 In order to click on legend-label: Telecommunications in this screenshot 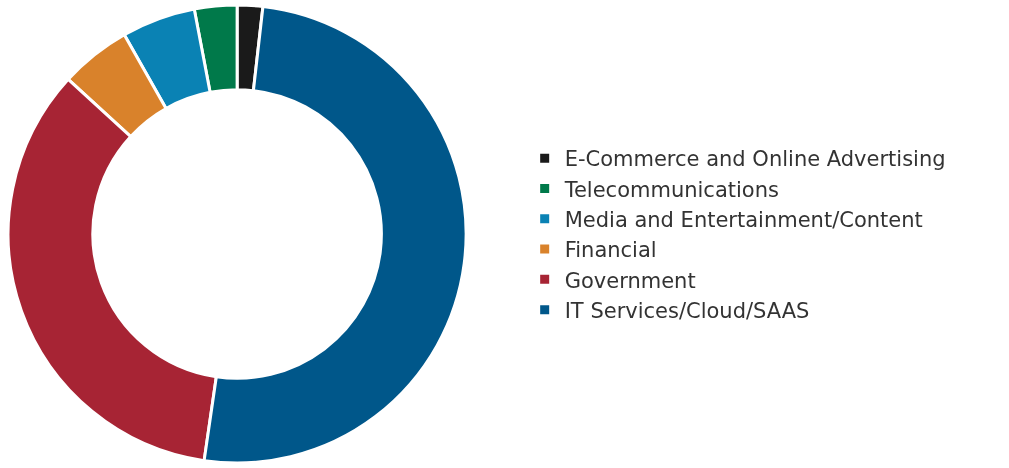, I will do `click(671, 189)`.